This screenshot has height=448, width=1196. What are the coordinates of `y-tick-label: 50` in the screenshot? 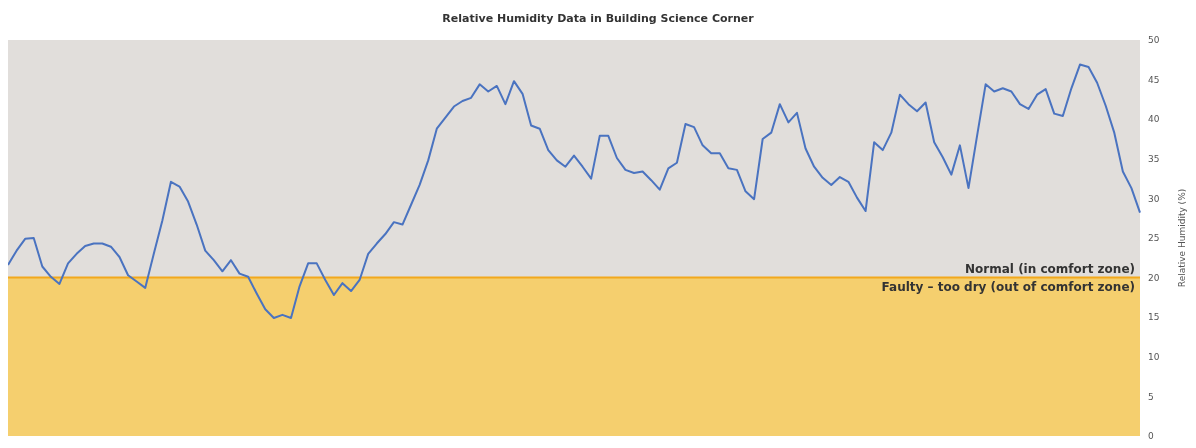 It's located at (1154, 40).